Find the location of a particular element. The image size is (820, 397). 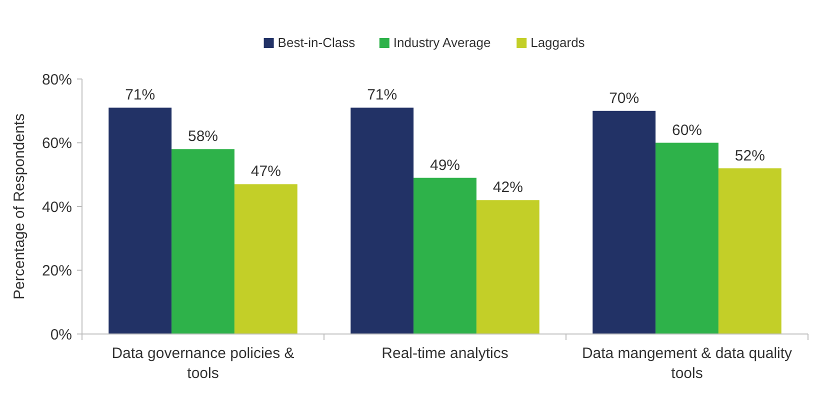

legend-label: Best-in-Class is located at coordinates (317, 42).